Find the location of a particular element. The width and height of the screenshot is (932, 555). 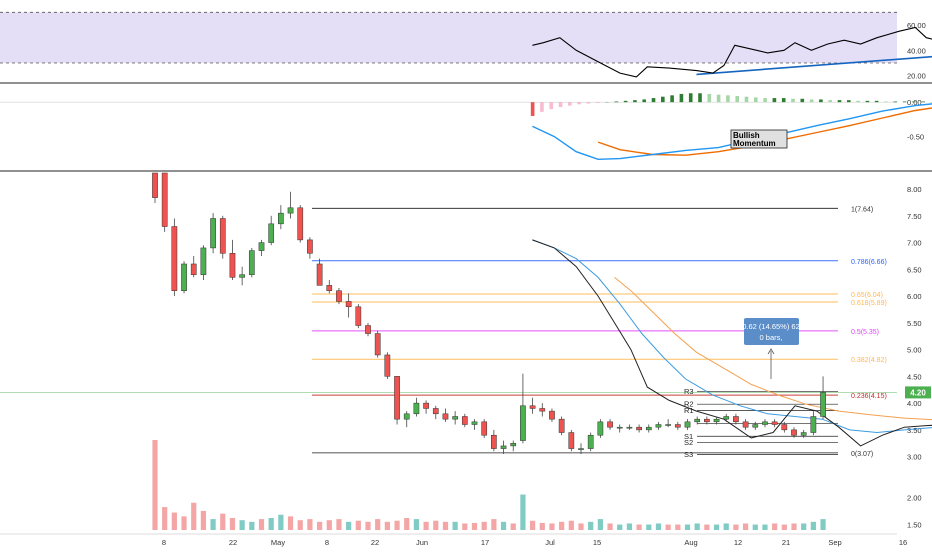

pivot-label: R3 is located at coordinates (689, 391).